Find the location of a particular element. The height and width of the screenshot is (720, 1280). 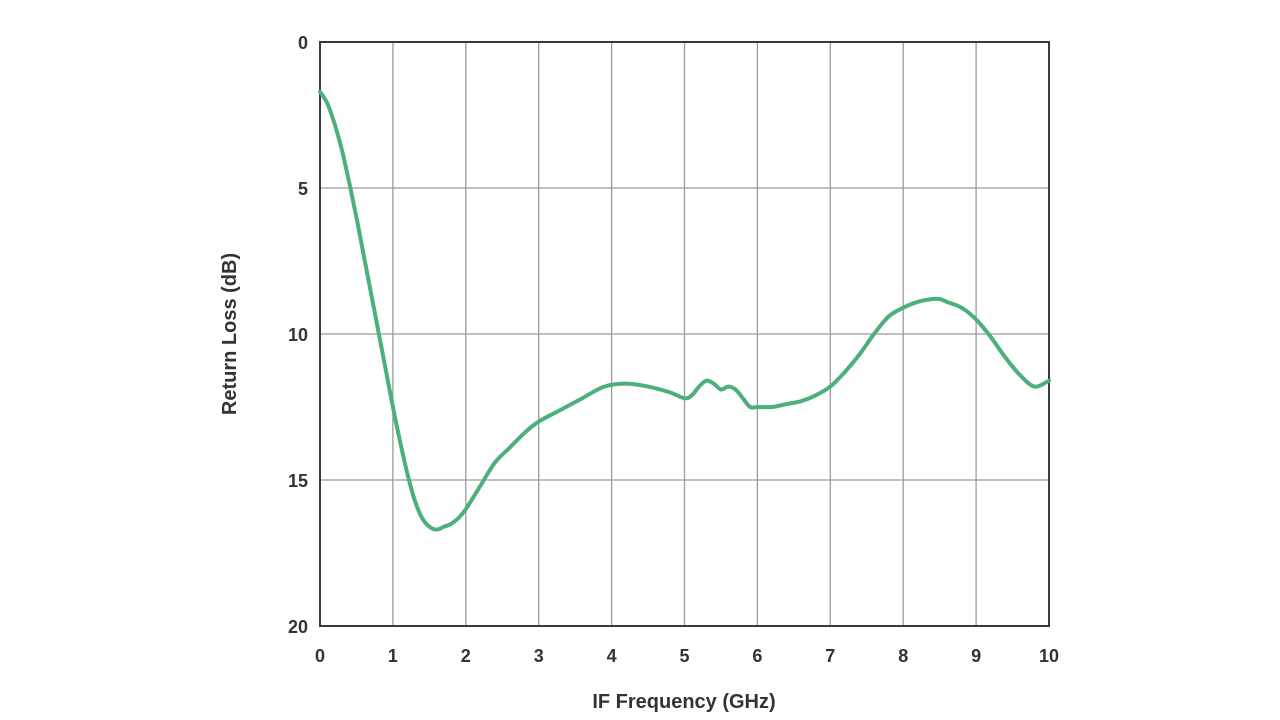

x-tick-label: 7 is located at coordinates (830, 656).